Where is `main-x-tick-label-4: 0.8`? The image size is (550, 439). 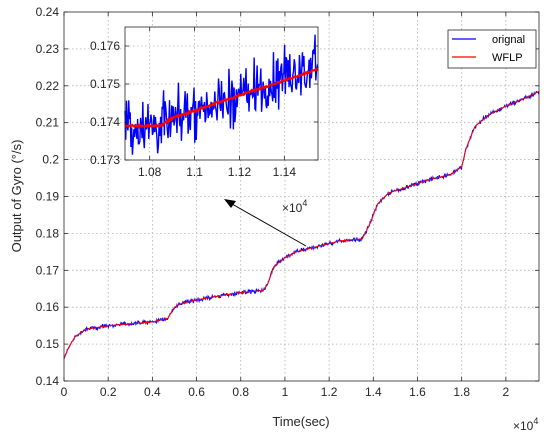
main-x-tick-label-4: 0.8 is located at coordinates (240, 392).